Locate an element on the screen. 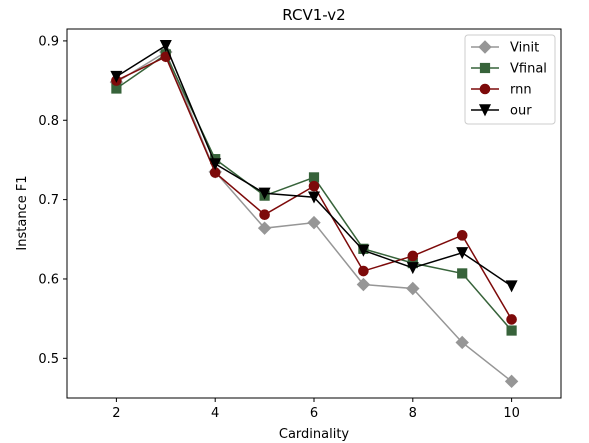  legend-item-vfinal: Vfinal is located at coordinates (509, 69).